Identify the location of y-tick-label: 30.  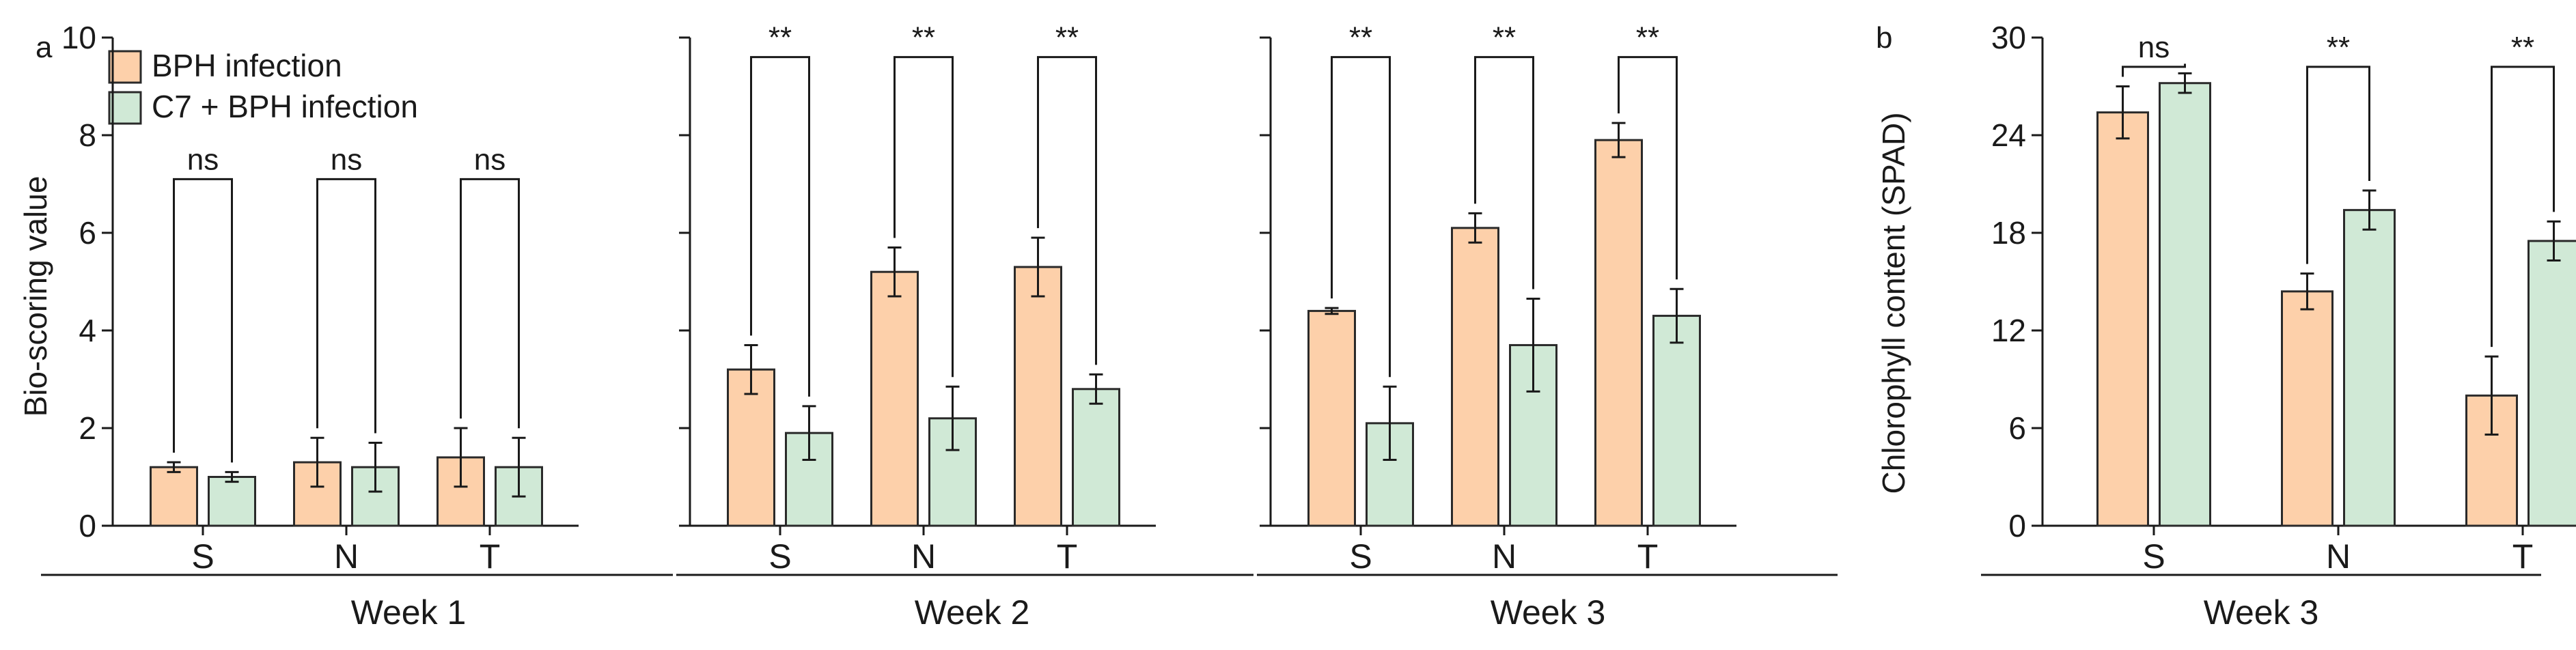
(2009, 37).